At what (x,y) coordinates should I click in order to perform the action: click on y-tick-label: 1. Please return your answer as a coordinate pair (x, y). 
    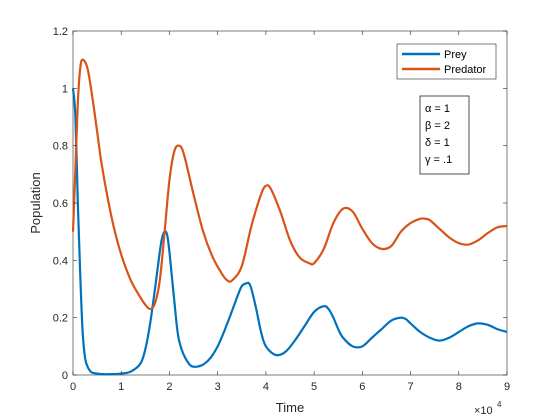
    Looking at the image, I should click on (65, 89).